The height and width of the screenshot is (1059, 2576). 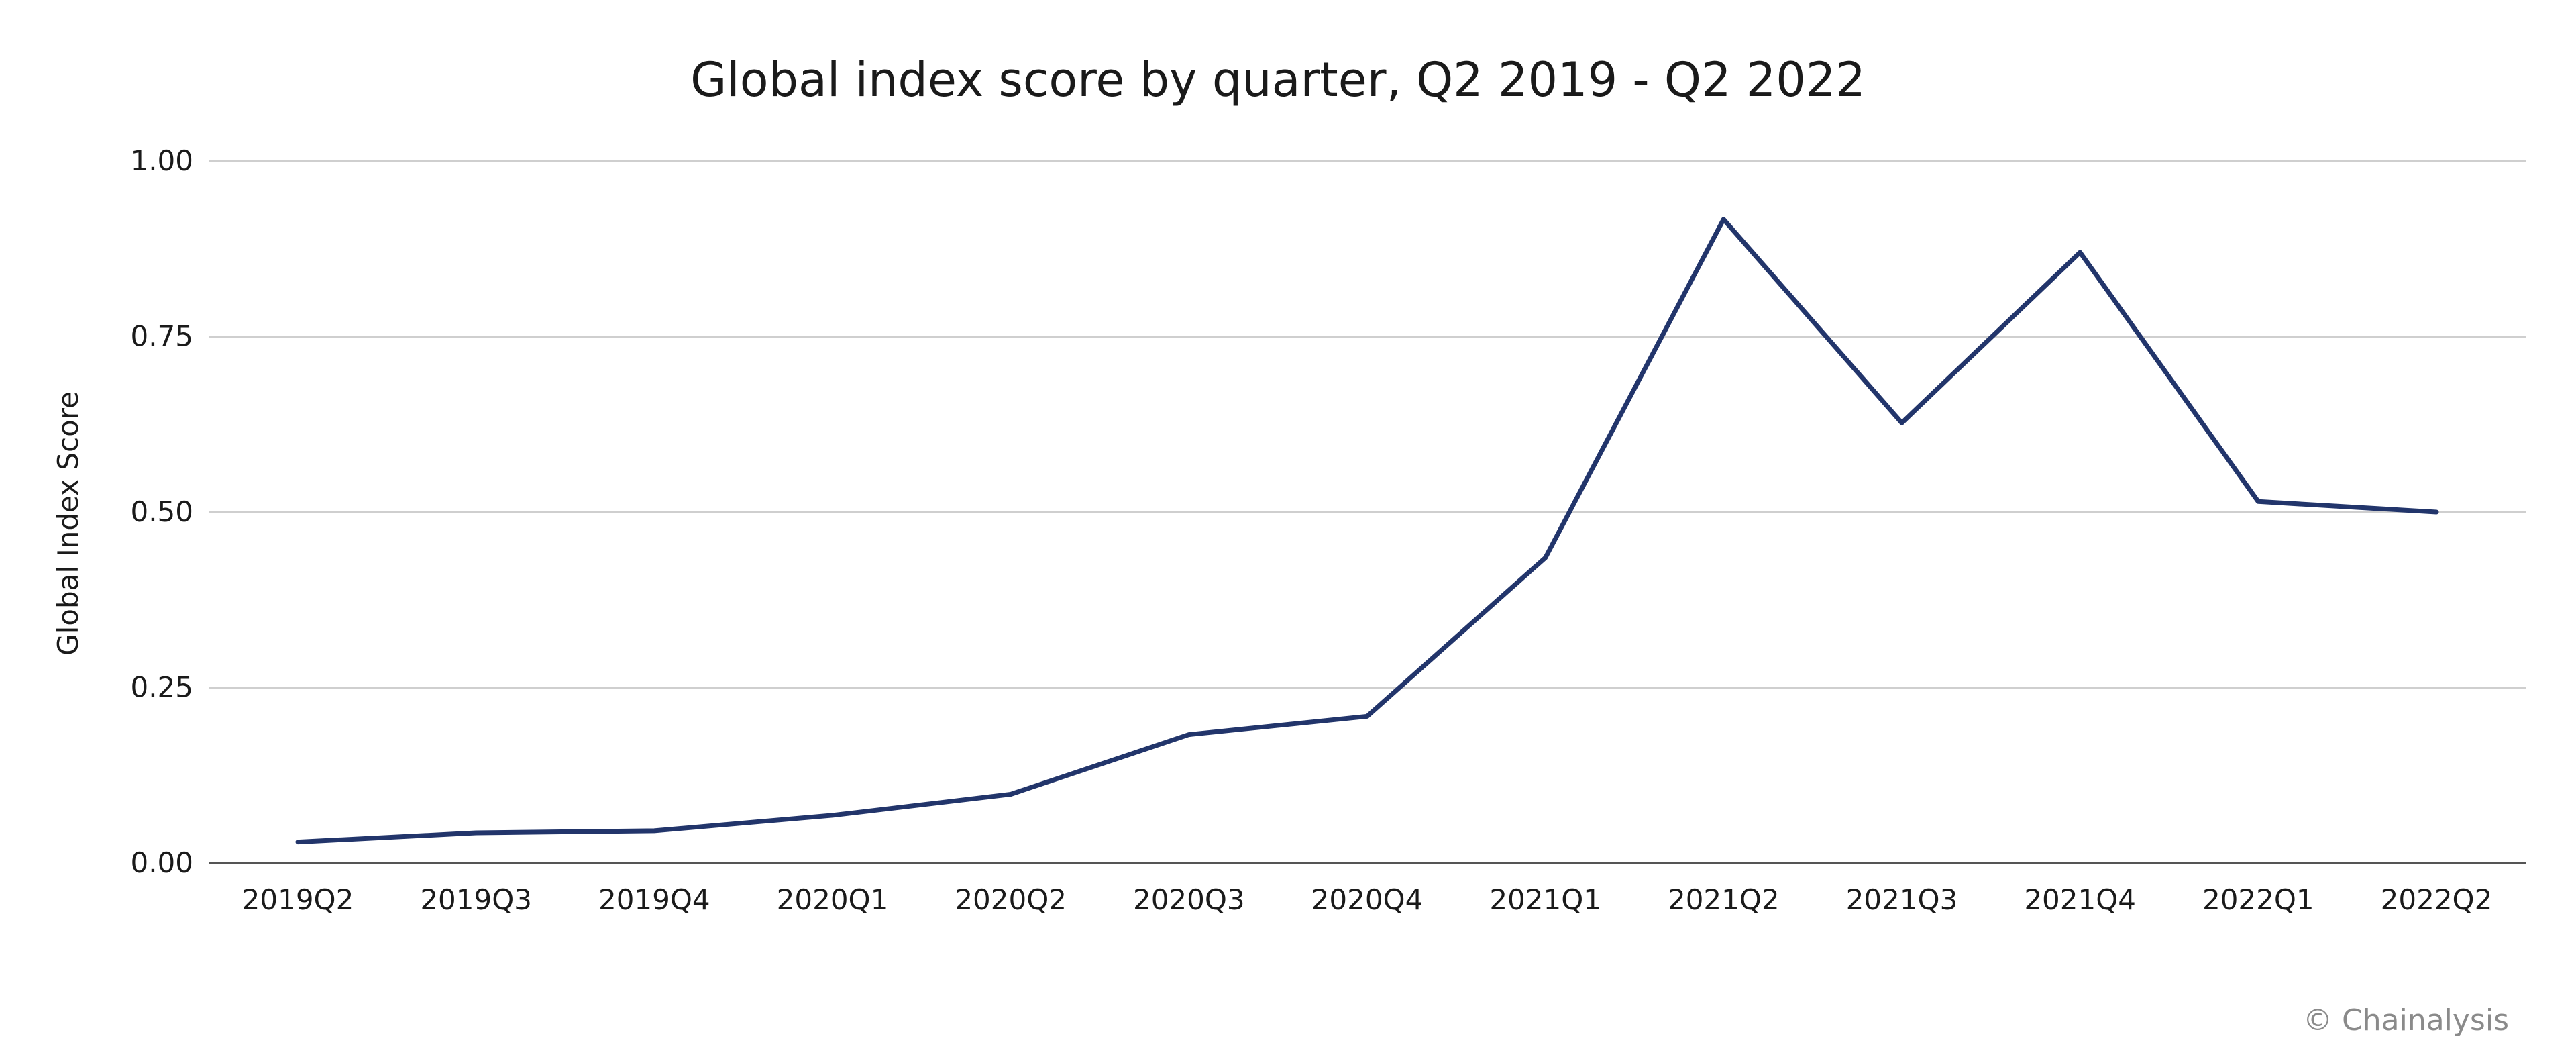 I want to click on y-tick-label: 0.25, so click(x=161, y=687).